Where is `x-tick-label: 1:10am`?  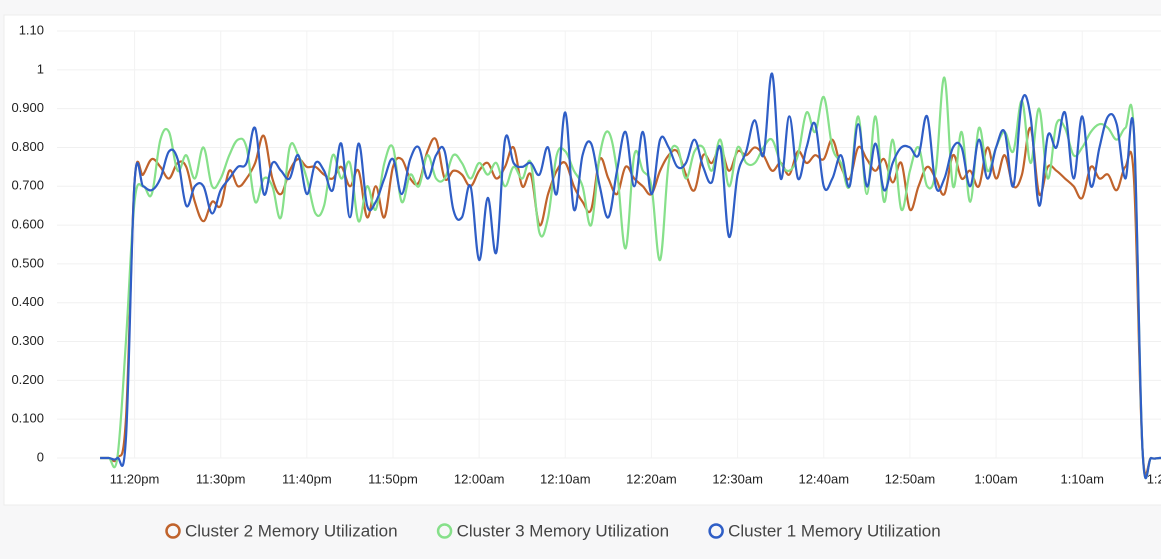 x-tick-label: 1:10am is located at coordinates (1082, 478).